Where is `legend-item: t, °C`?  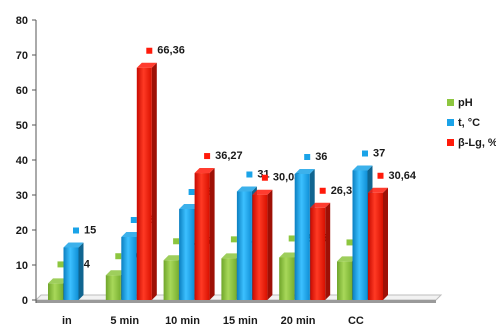 legend-item: t, °C is located at coordinates (463, 123).